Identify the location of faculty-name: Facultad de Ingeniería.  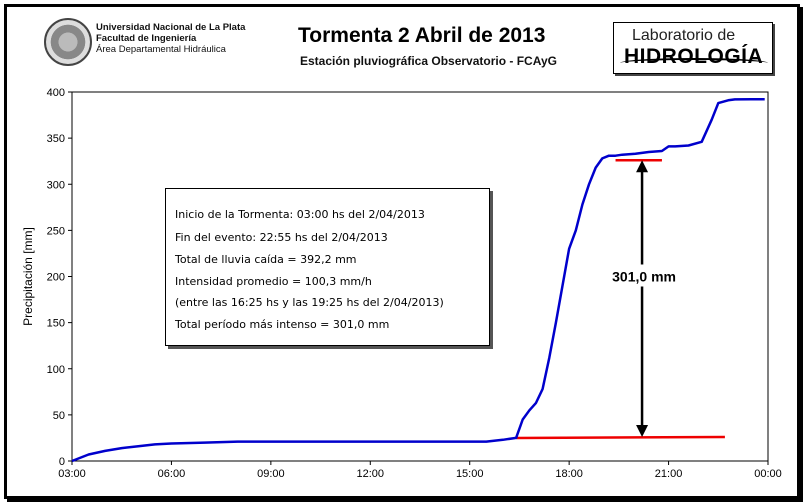
(146, 38).